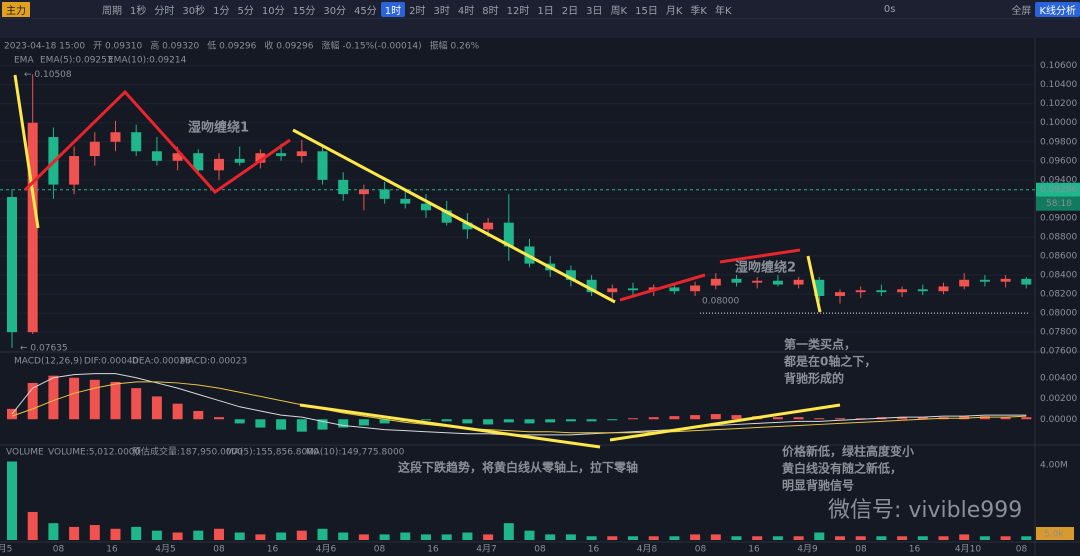  Describe the element at coordinates (273, 11) in the screenshot. I see `interval: 10分` at that location.